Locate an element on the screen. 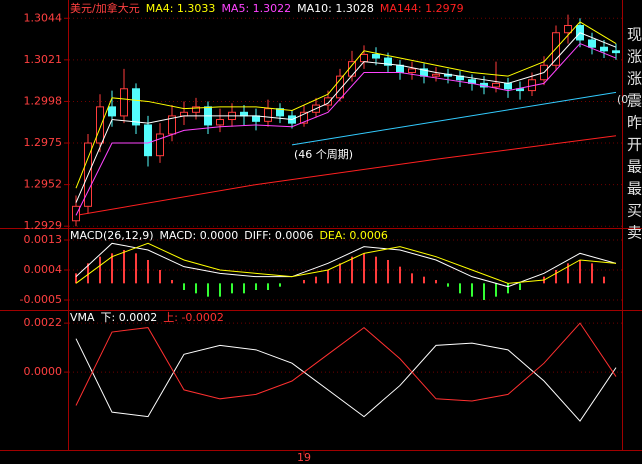  legend-entry: MA4: 1.3033 is located at coordinates (181, 8).